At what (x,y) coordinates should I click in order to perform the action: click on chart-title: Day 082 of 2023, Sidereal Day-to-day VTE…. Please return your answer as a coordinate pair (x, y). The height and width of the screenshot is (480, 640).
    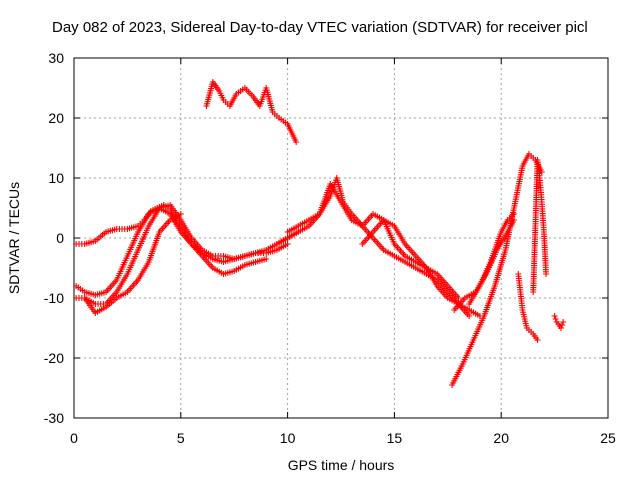
    Looking at the image, I should click on (320, 27).